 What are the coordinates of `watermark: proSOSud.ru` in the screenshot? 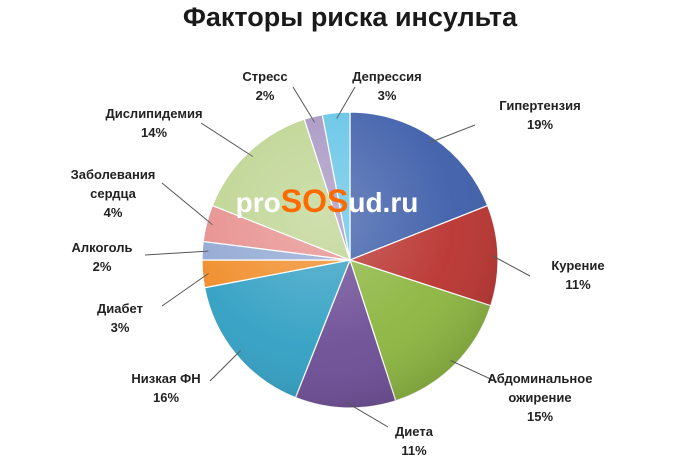 It's located at (327, 201).